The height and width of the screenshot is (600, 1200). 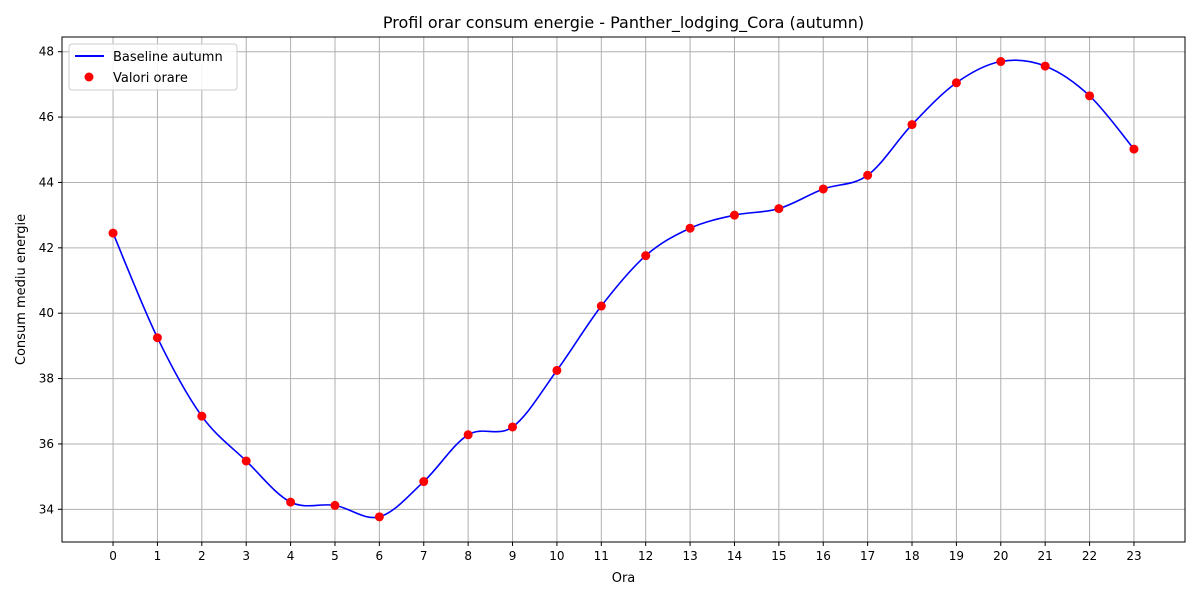 I want to click on x-tick-label: 18, so click(x=911, y=556).